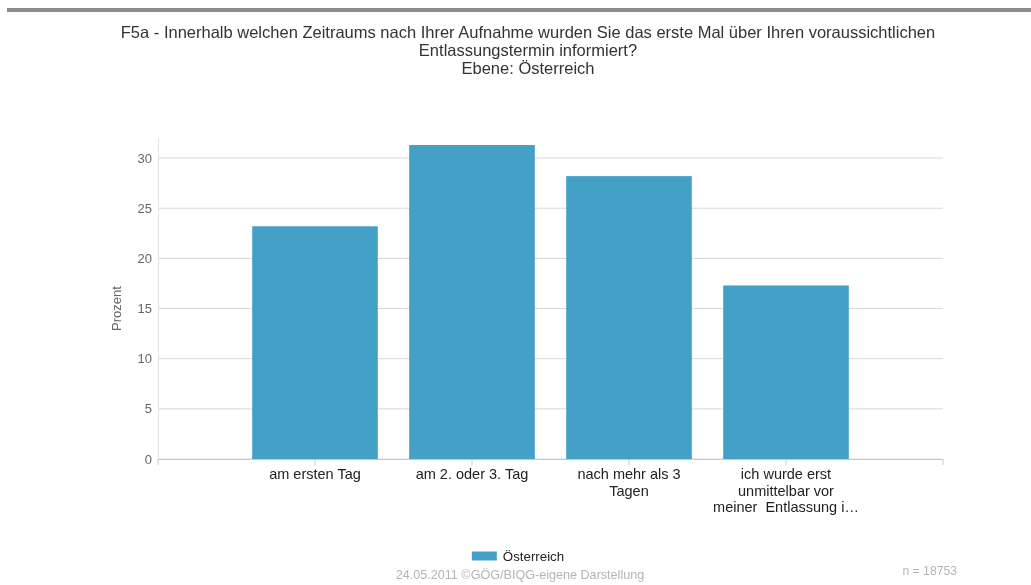 This screenshot has width=1031, height=585. What do you see at coordinates (472, 474) in the screenshot?
I see `x-tick-label: am 2. oder 3. Tag` at bounding box center [472, 474].